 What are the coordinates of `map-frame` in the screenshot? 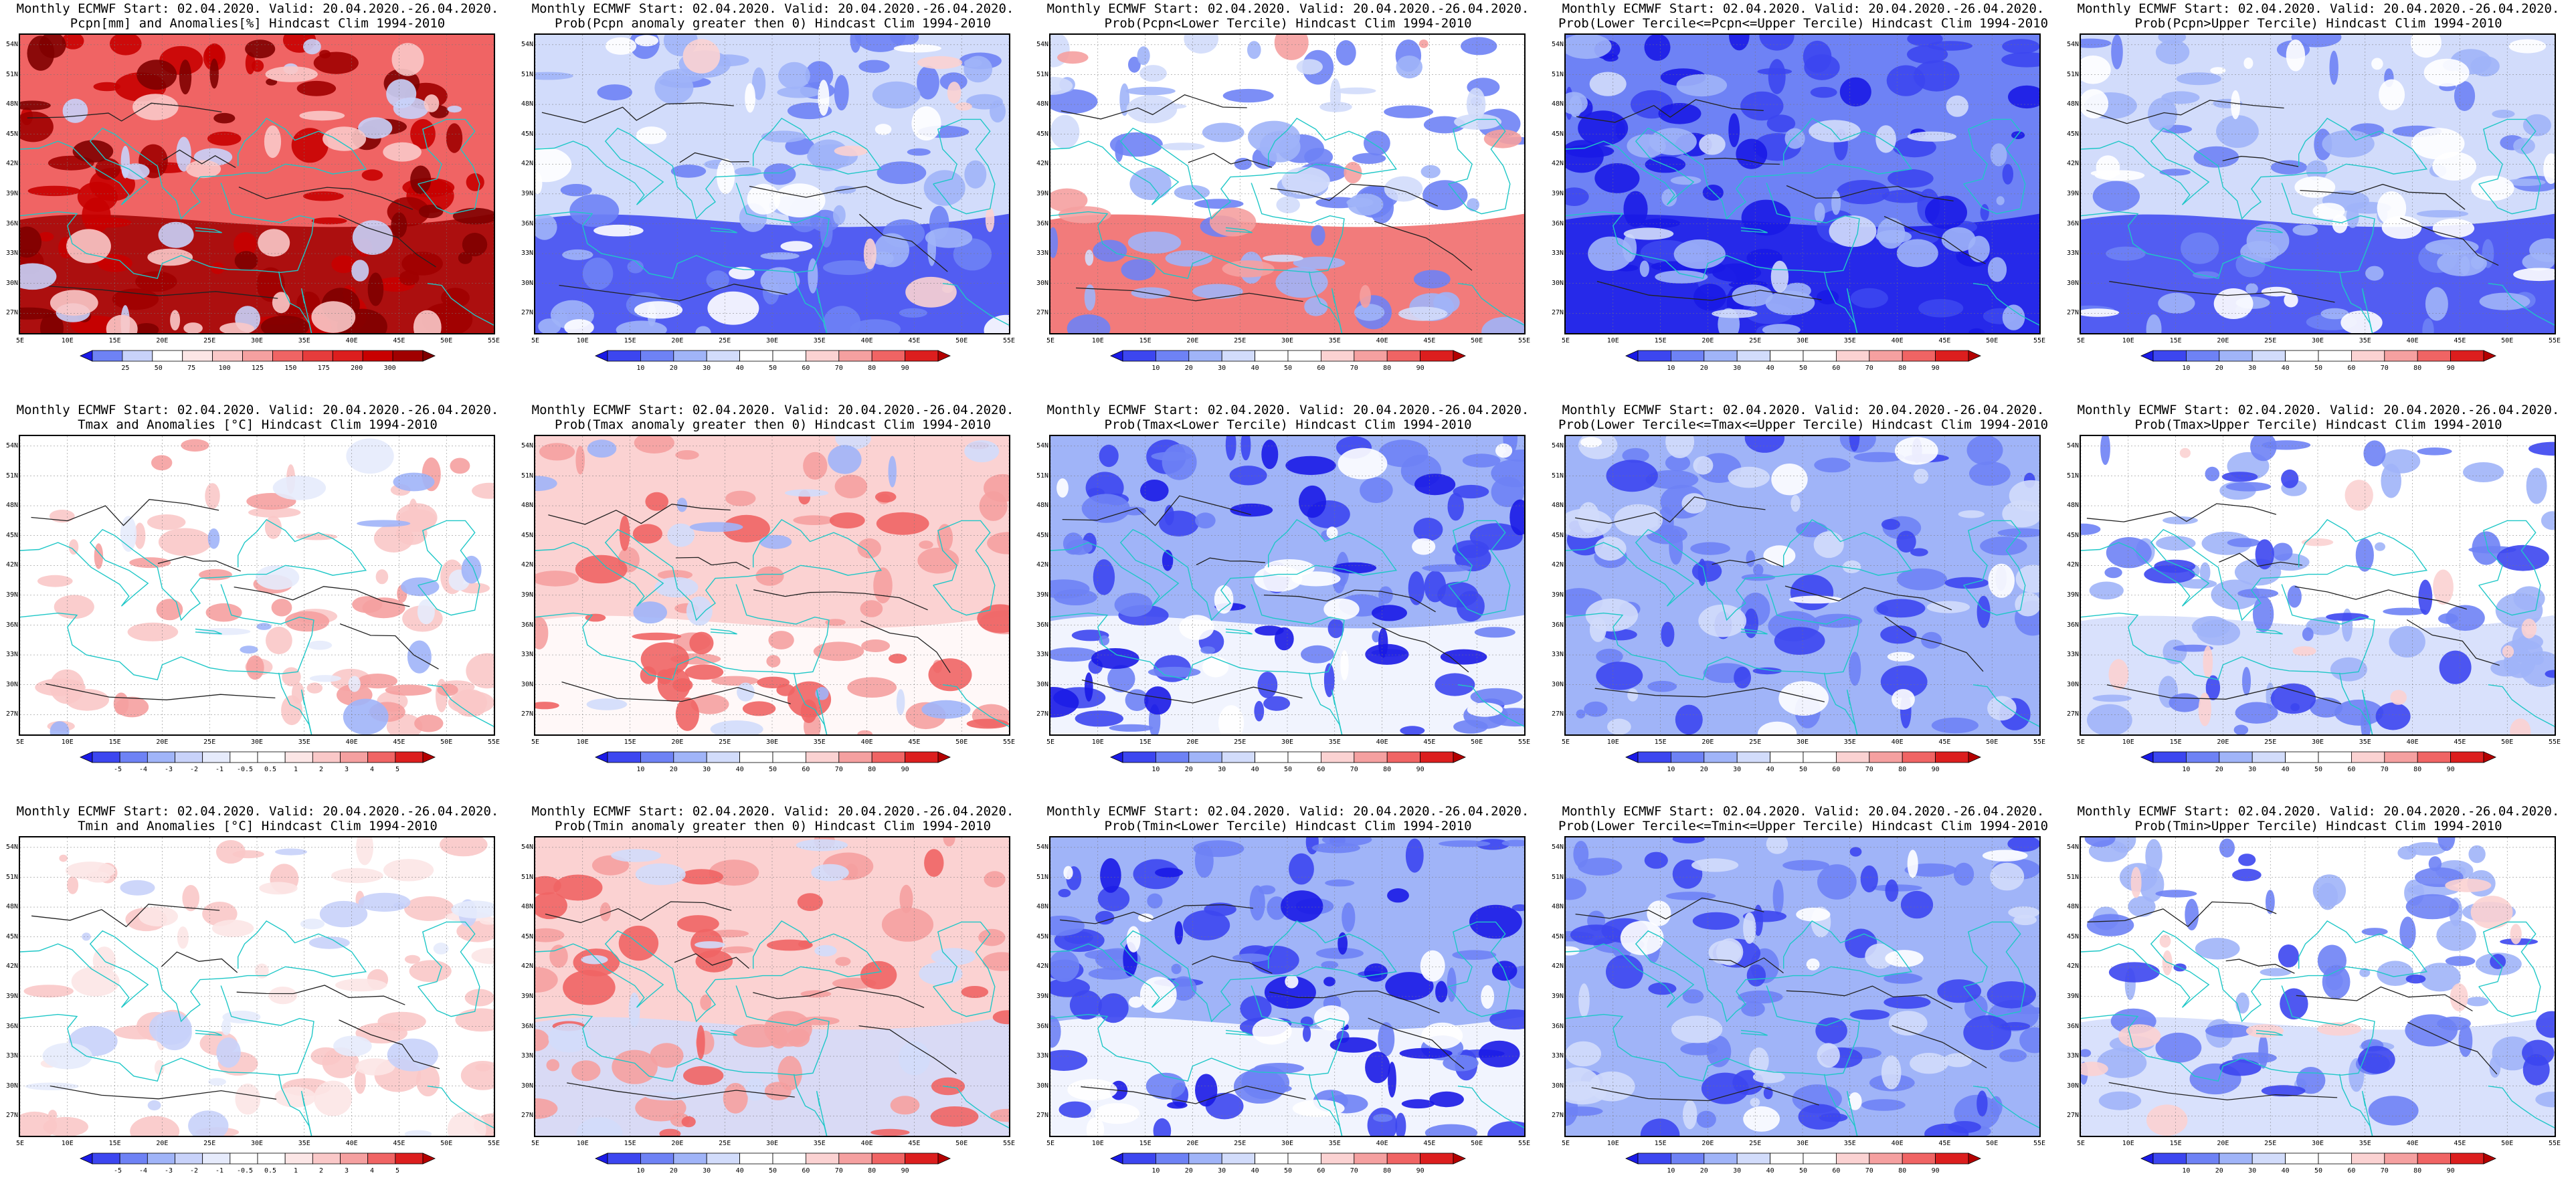 It's located at (772, 986).